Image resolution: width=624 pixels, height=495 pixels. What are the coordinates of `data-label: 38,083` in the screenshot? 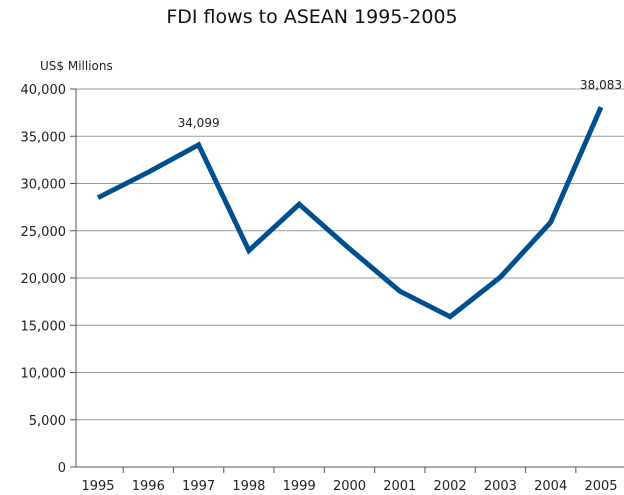 It's located at (601, 85).